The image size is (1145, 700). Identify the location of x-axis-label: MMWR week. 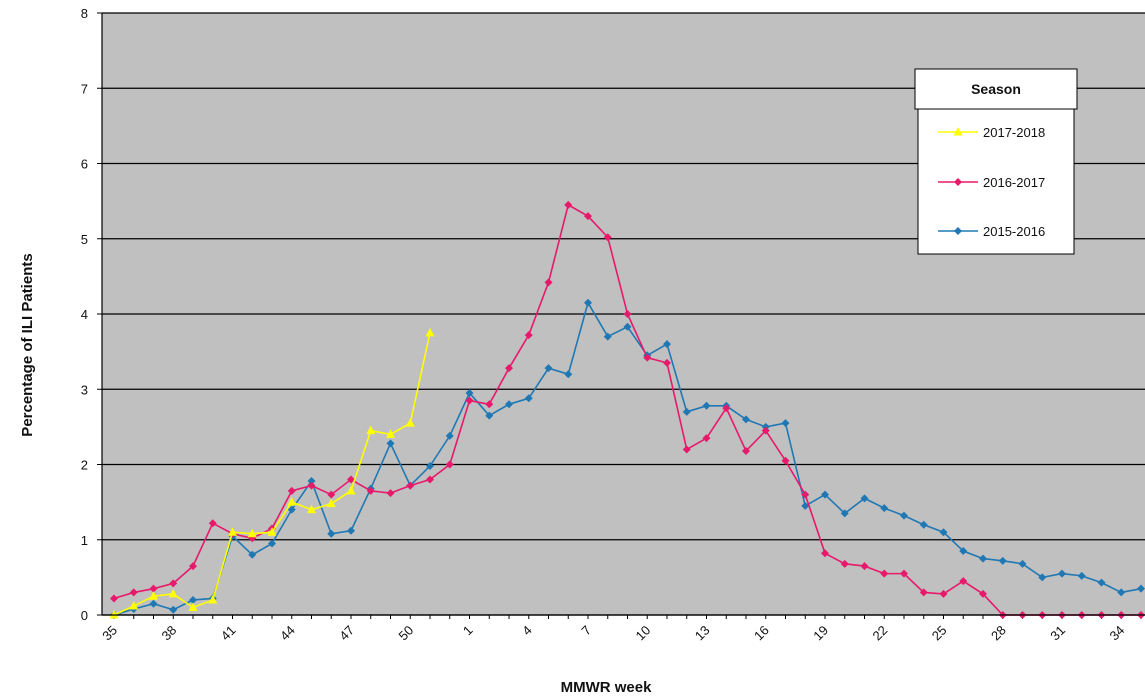
(607, 687).